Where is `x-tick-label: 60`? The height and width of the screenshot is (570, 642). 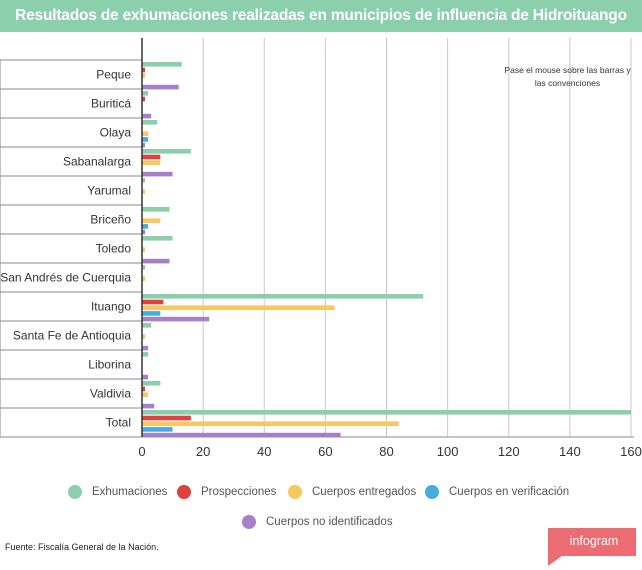
x-tick-label: 60 is located at coordinates (325, 451).